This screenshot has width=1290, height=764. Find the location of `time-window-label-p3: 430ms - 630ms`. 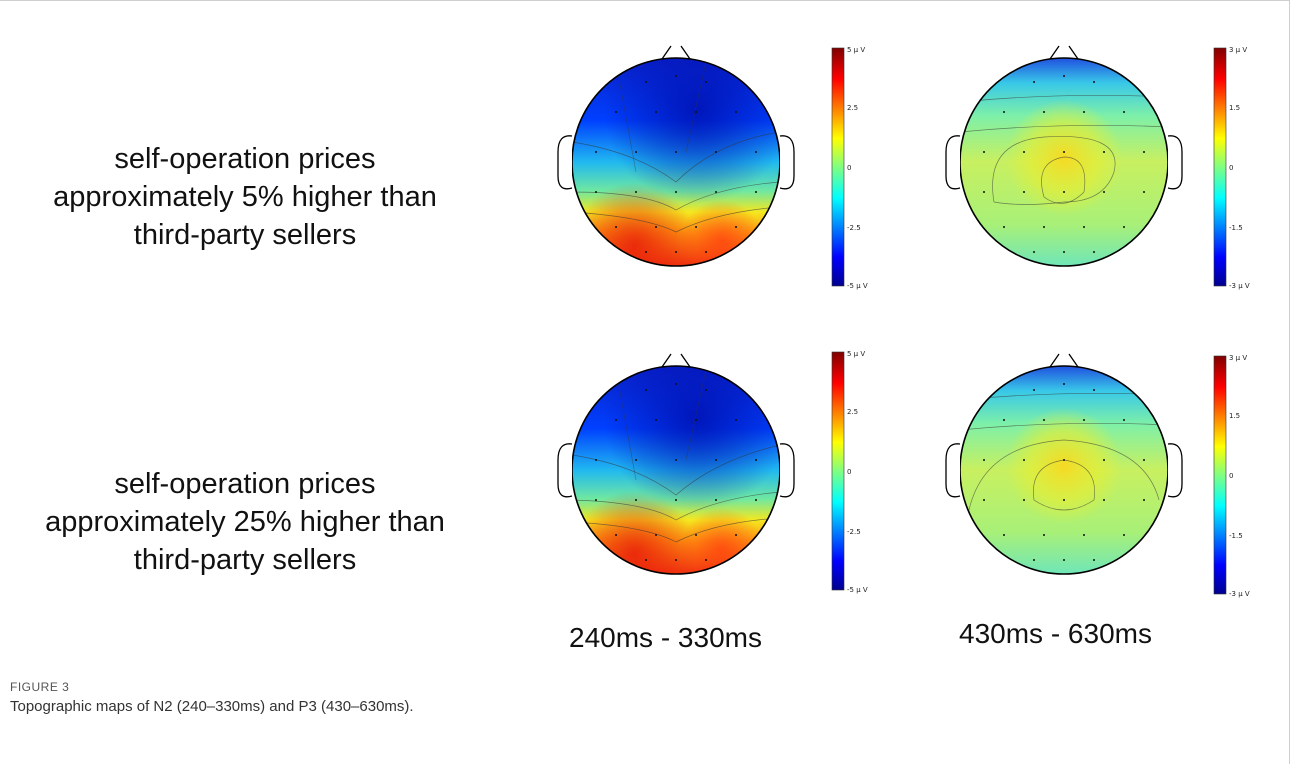

time-window-label-p3: 430ms - 630ms is located at coordinates (1055, 633).